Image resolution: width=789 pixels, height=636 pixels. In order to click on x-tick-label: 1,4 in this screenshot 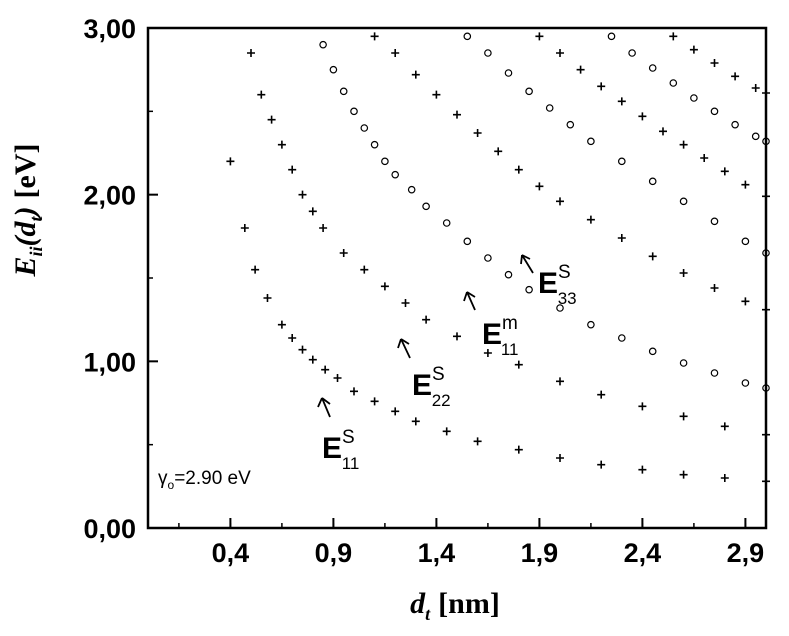, I will do `click(437, 553)`.